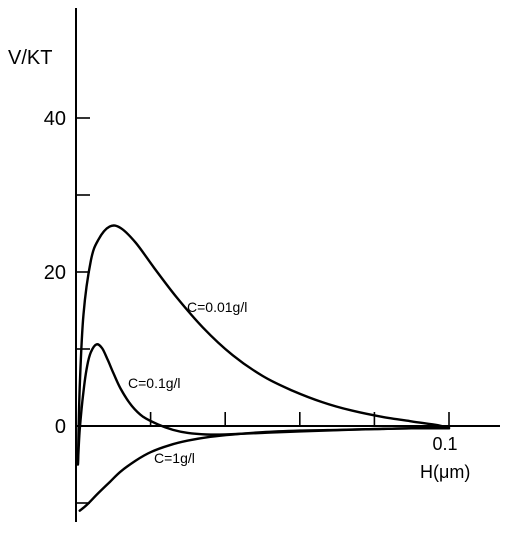 This screenshot has height=538, width=521. What do you see at coordinates (30, 58) in the screenshot?
I see `y-axis-label: V/KT` at bounding box center [30, 58].